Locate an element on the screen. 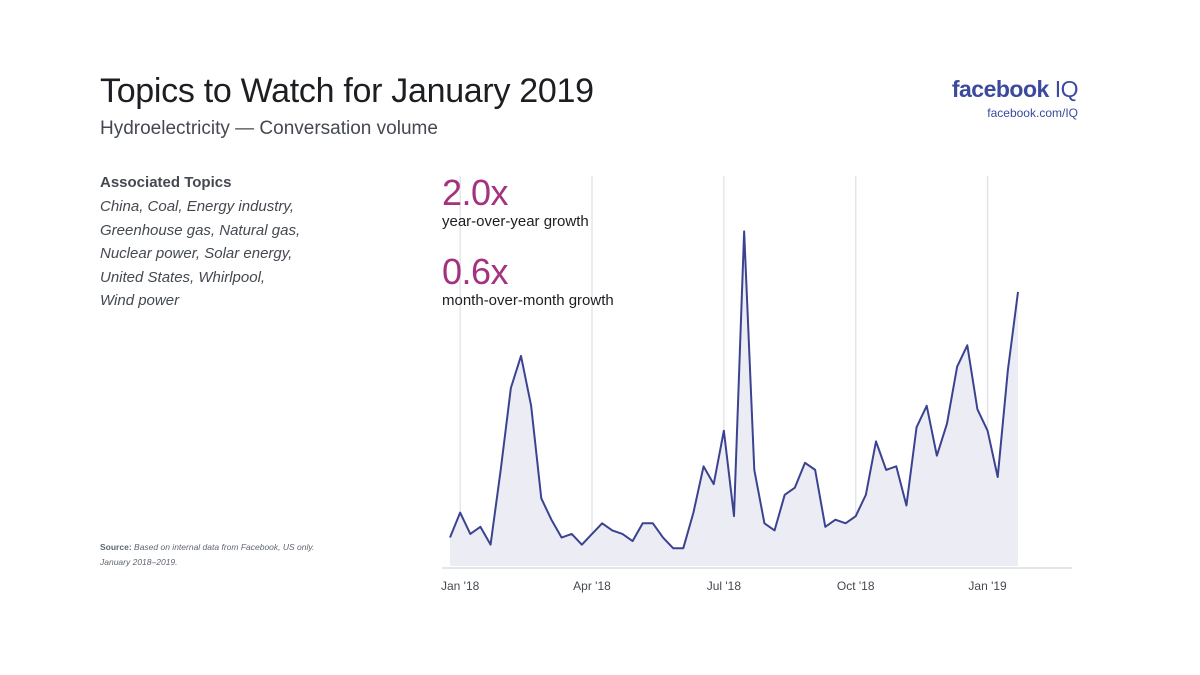  mom-label: month-over-month growth is located at coordinates (528, 300).